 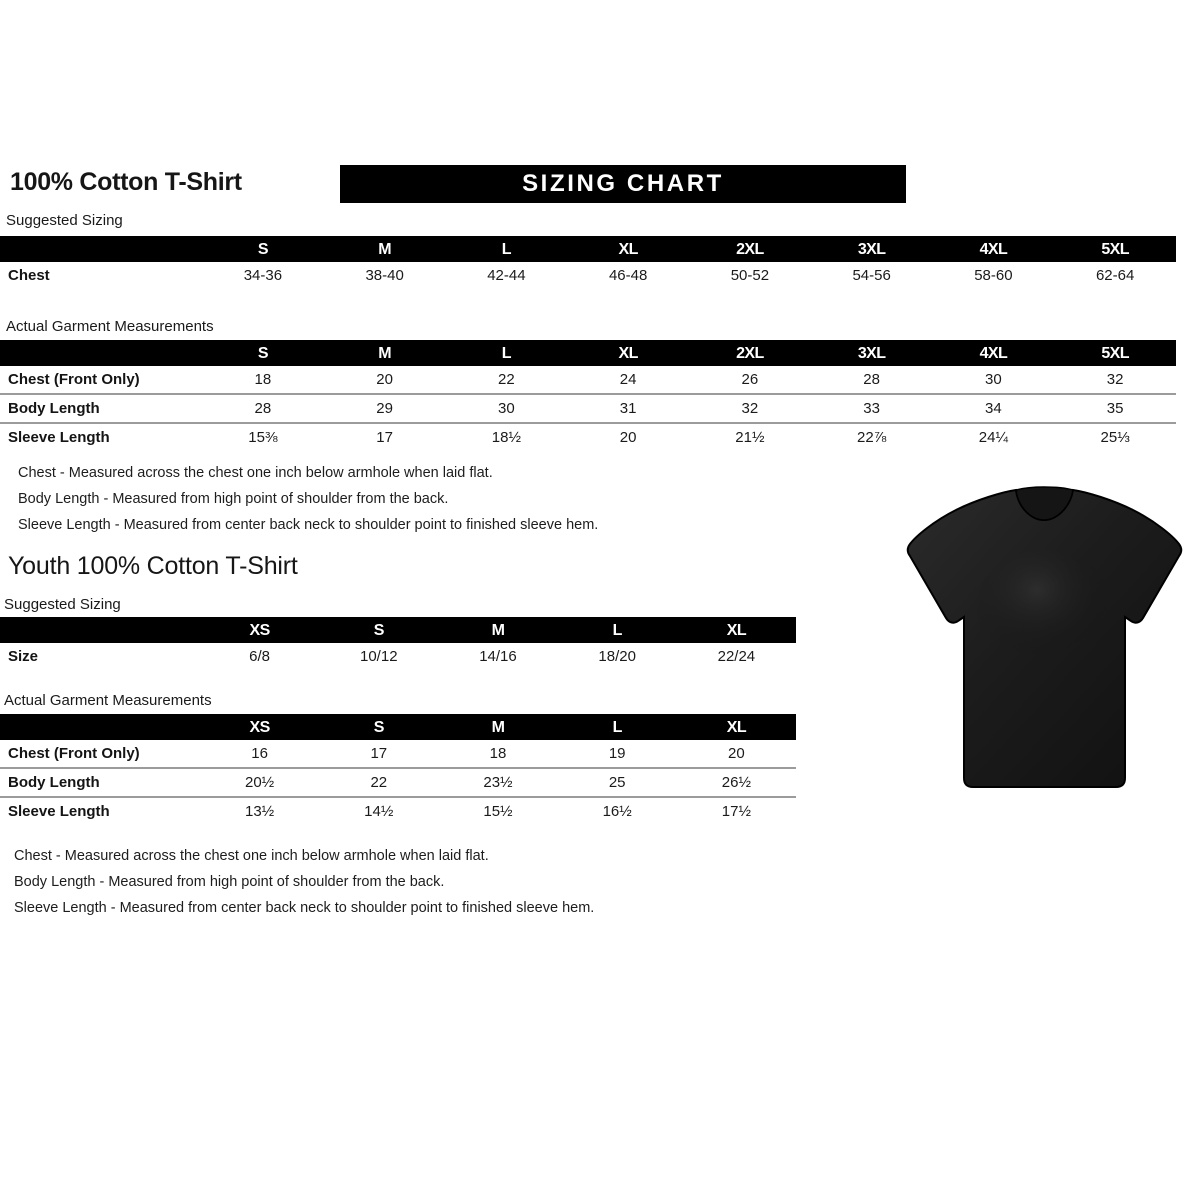 I want to click on table-cell: 6/8, so click(x=260, y=656).